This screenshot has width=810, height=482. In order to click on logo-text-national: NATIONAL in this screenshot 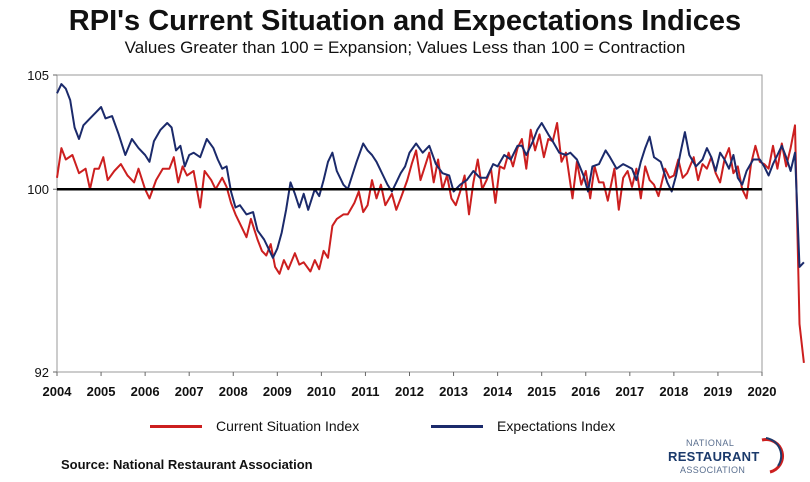, I will do `click(710, 443)`.